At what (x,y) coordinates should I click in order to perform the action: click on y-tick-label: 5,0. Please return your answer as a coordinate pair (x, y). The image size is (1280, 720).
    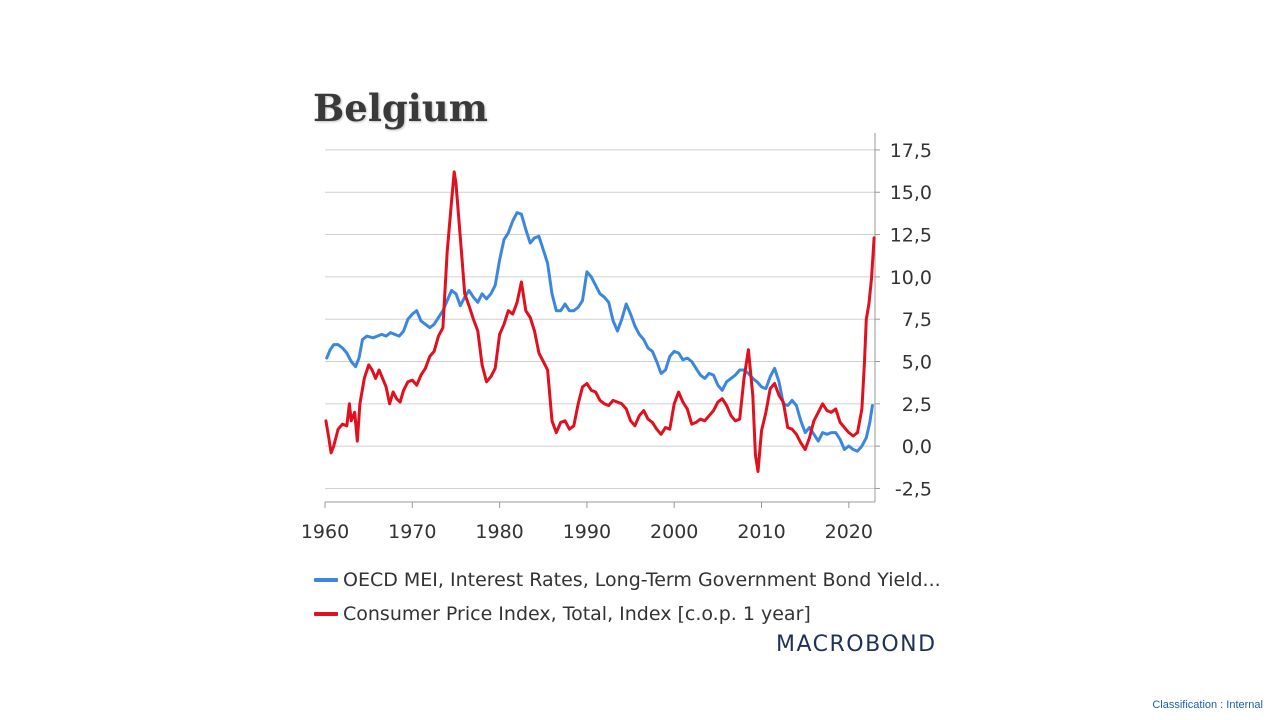
    Looking at the image, I should click on (917, 363).